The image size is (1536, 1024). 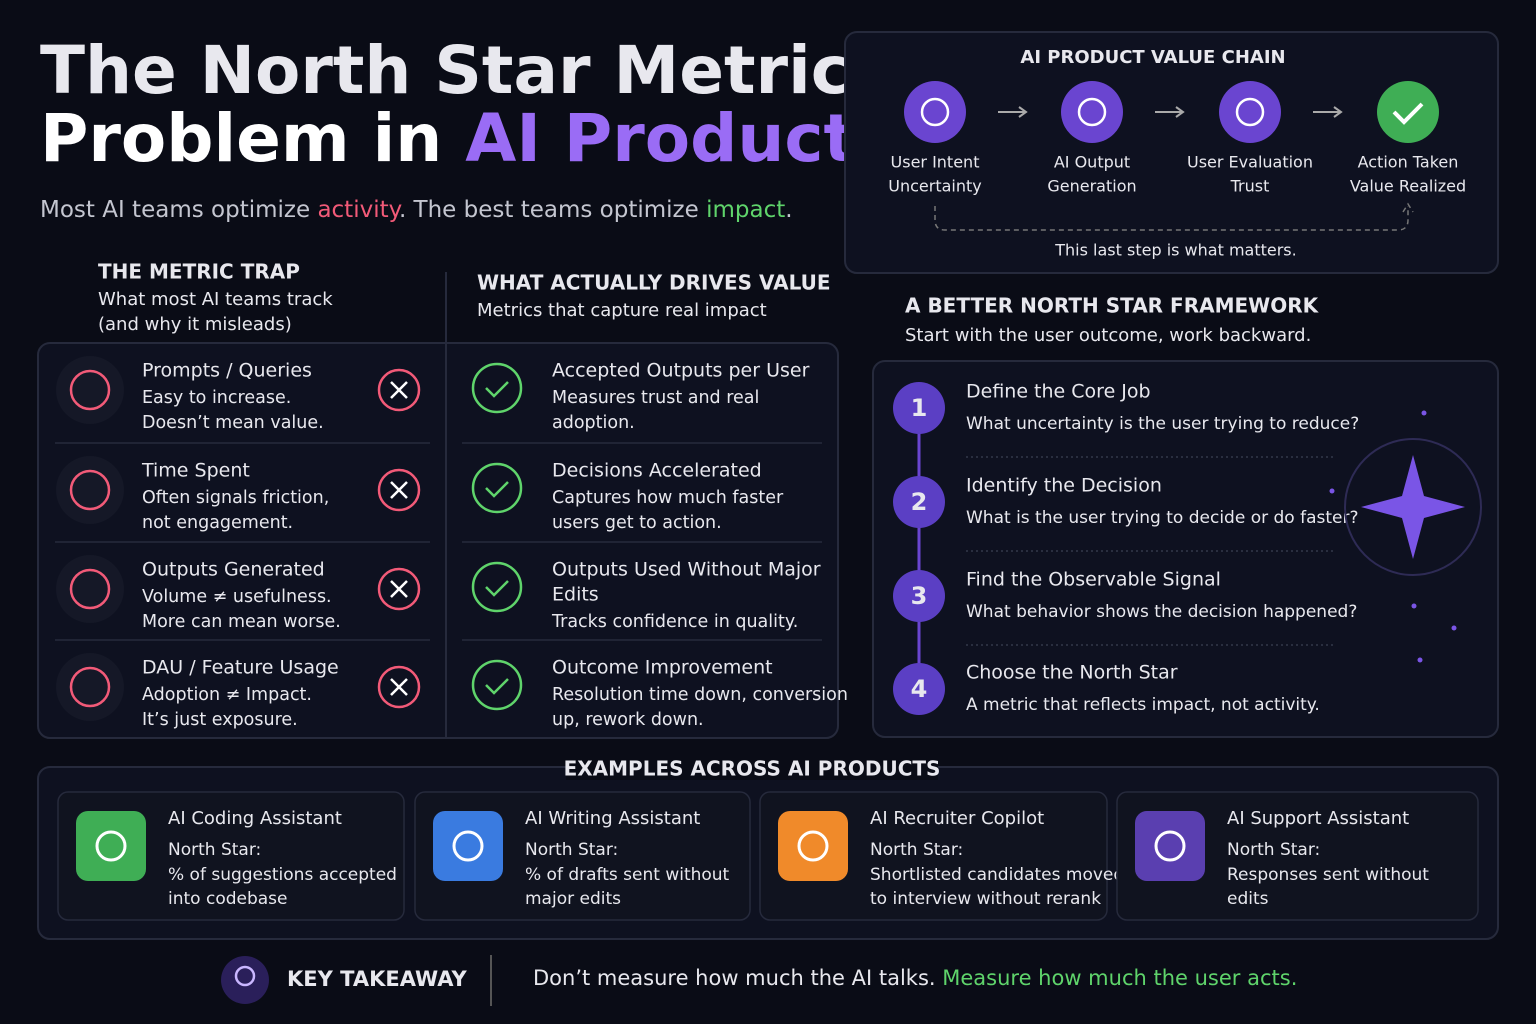 I want to click on star-ring, so click(x=1413, y=507).